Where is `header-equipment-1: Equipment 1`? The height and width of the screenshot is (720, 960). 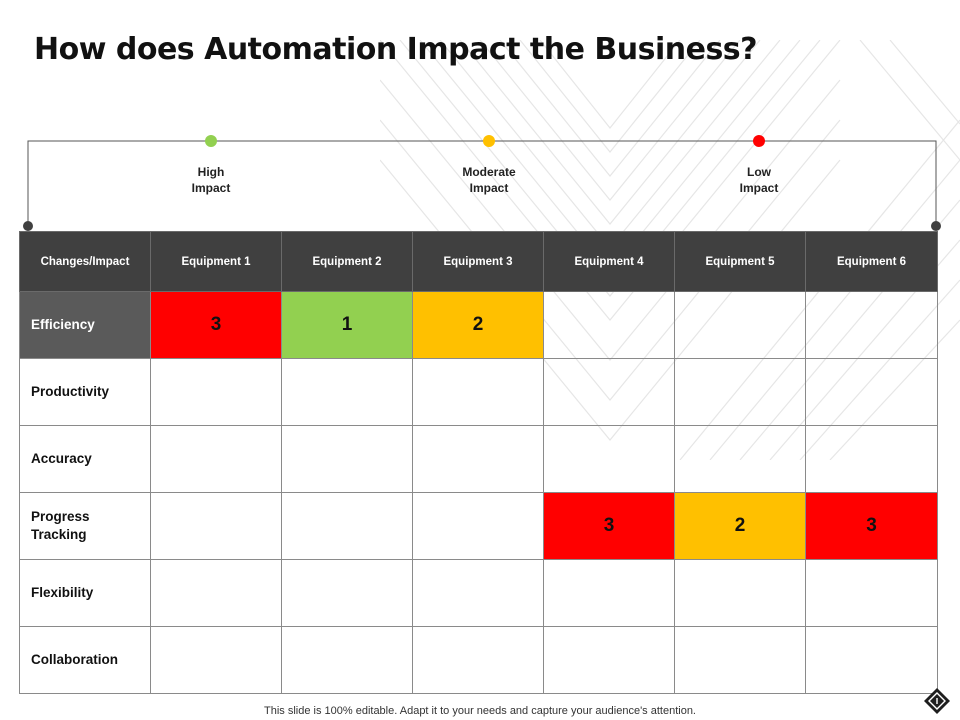
header-equipment-1: Equipment 1 is located at coordinates (216, 261).